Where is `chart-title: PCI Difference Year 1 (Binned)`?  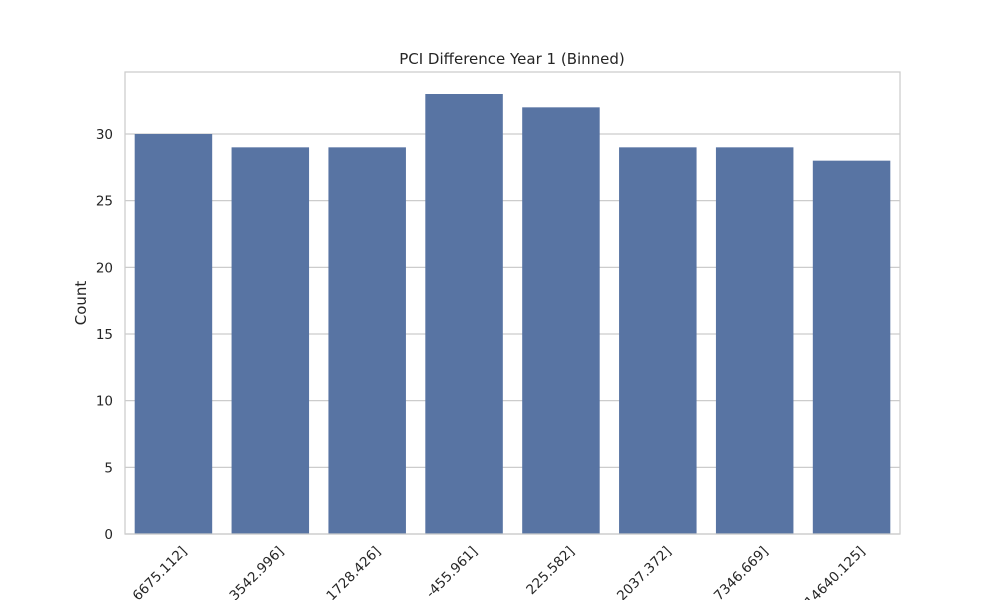
chart-title: PCI Difference Year 1 (Binned) is located at coordinates (512, 59).